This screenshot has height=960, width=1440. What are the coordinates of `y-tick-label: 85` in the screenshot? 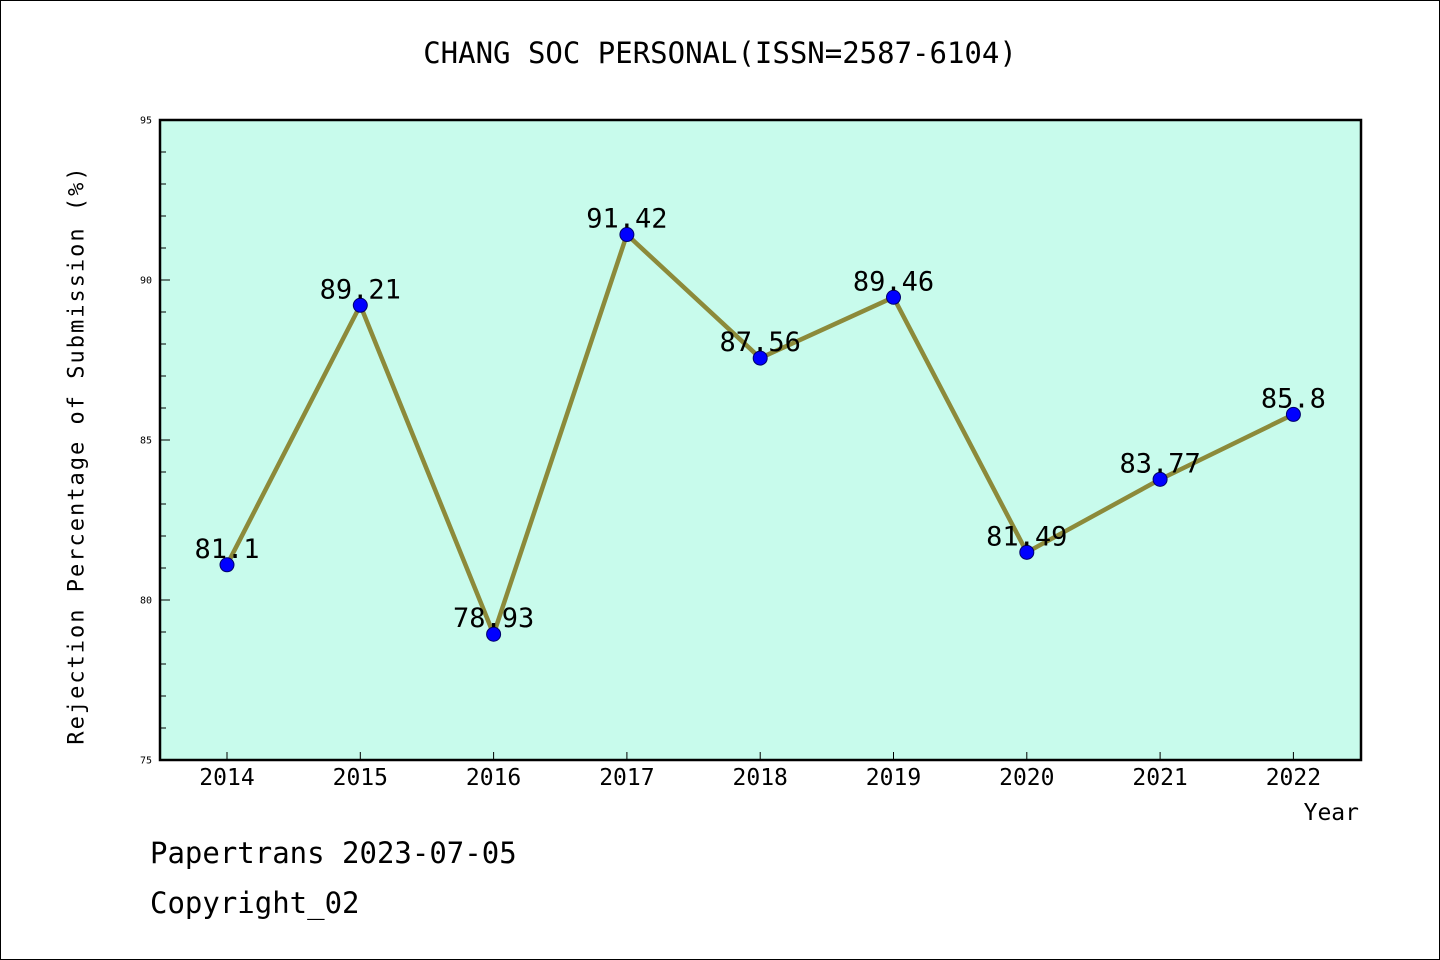 It's located at (146, 441).